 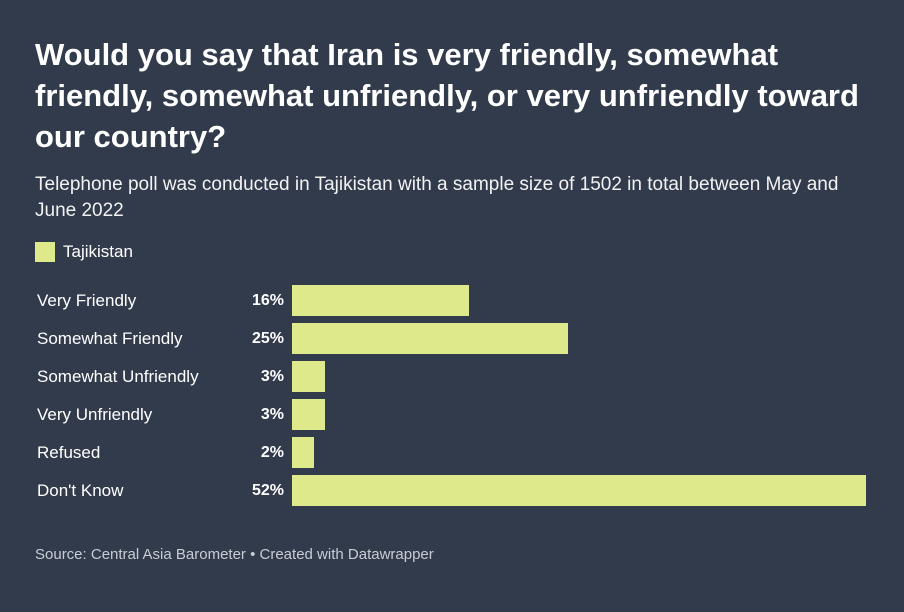 I want to click on bar-row: Refused 2%, so click(x=452, y=452).